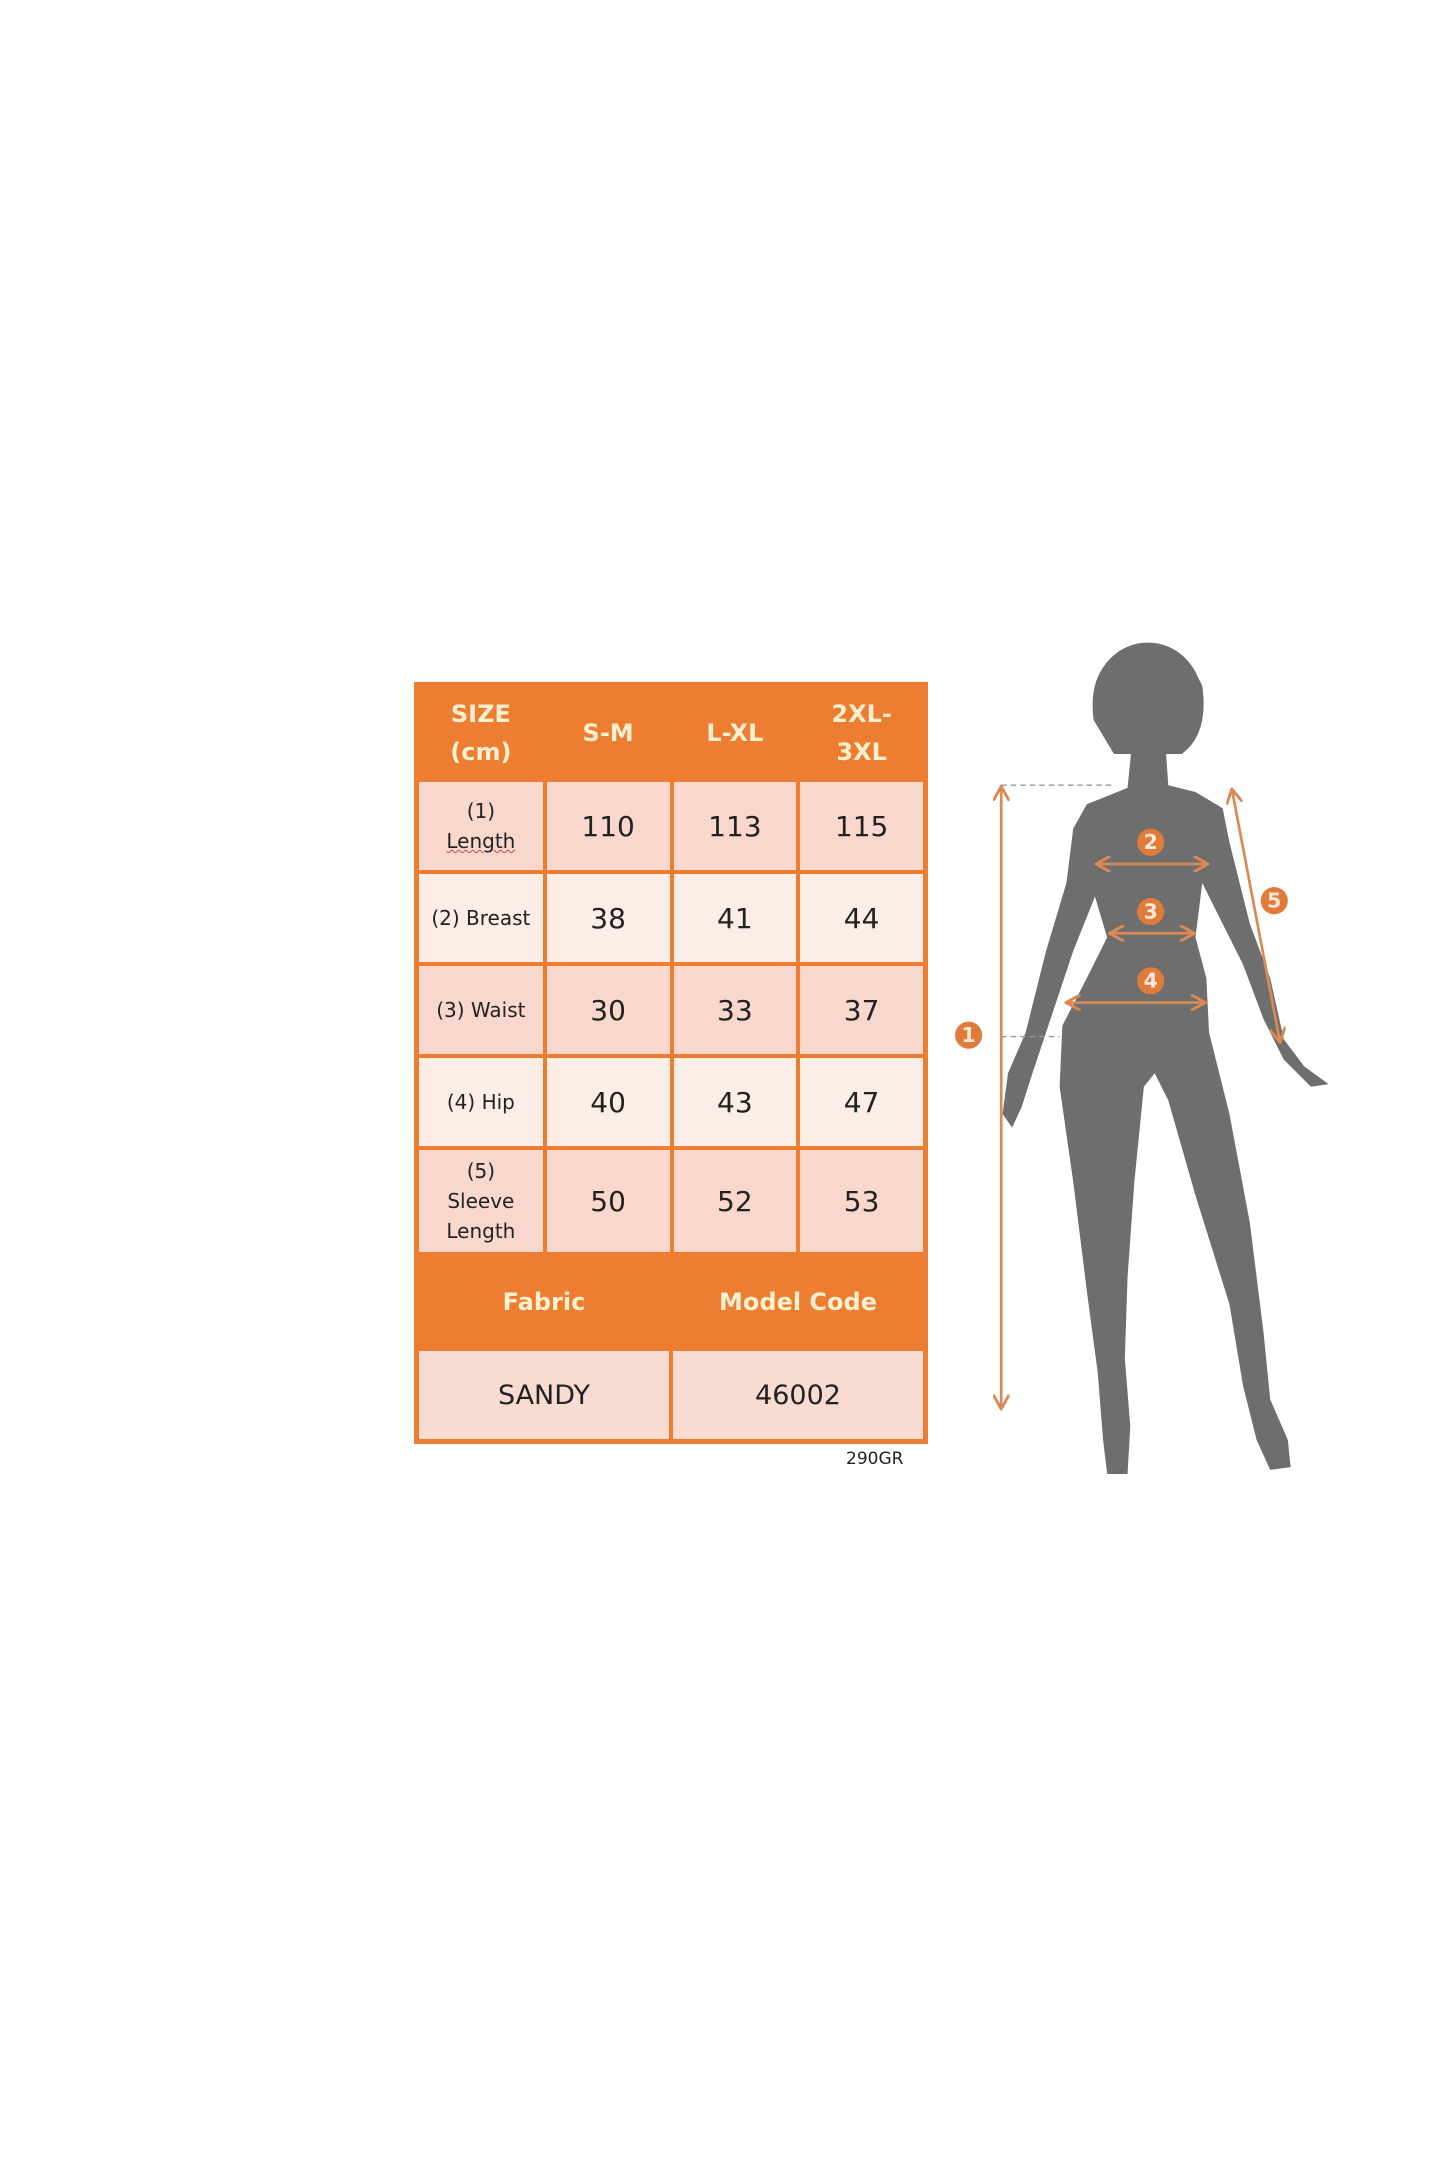  Describe the element at coordinates (608, 1010) in the screenshot. I see `table-cell: 30` at that location.